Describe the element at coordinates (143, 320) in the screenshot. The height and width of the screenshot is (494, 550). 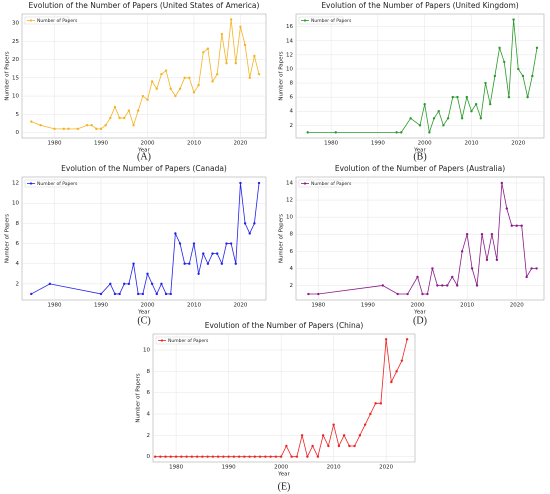
I see `panel-label: (C)` at that location.